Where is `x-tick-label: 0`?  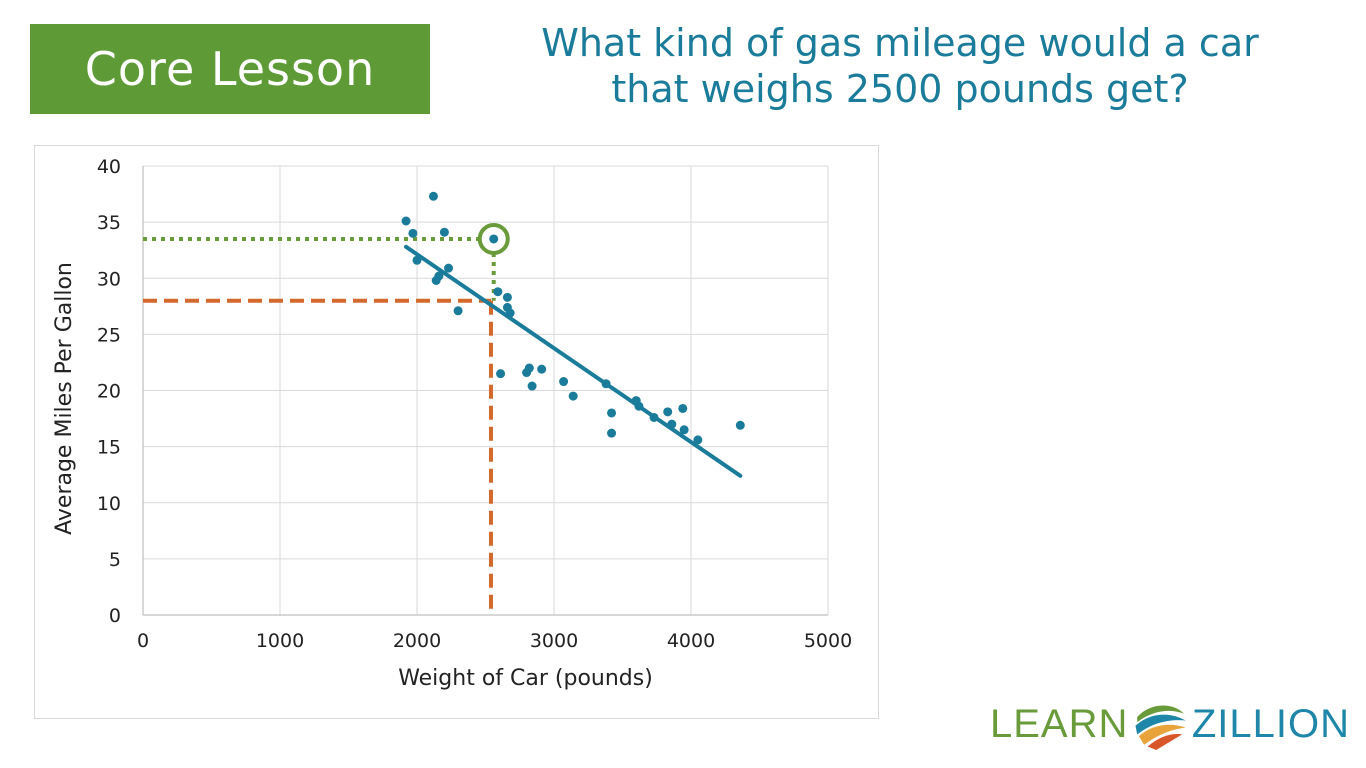
x-tick-label: 0 is located at coordinates (143, 641).